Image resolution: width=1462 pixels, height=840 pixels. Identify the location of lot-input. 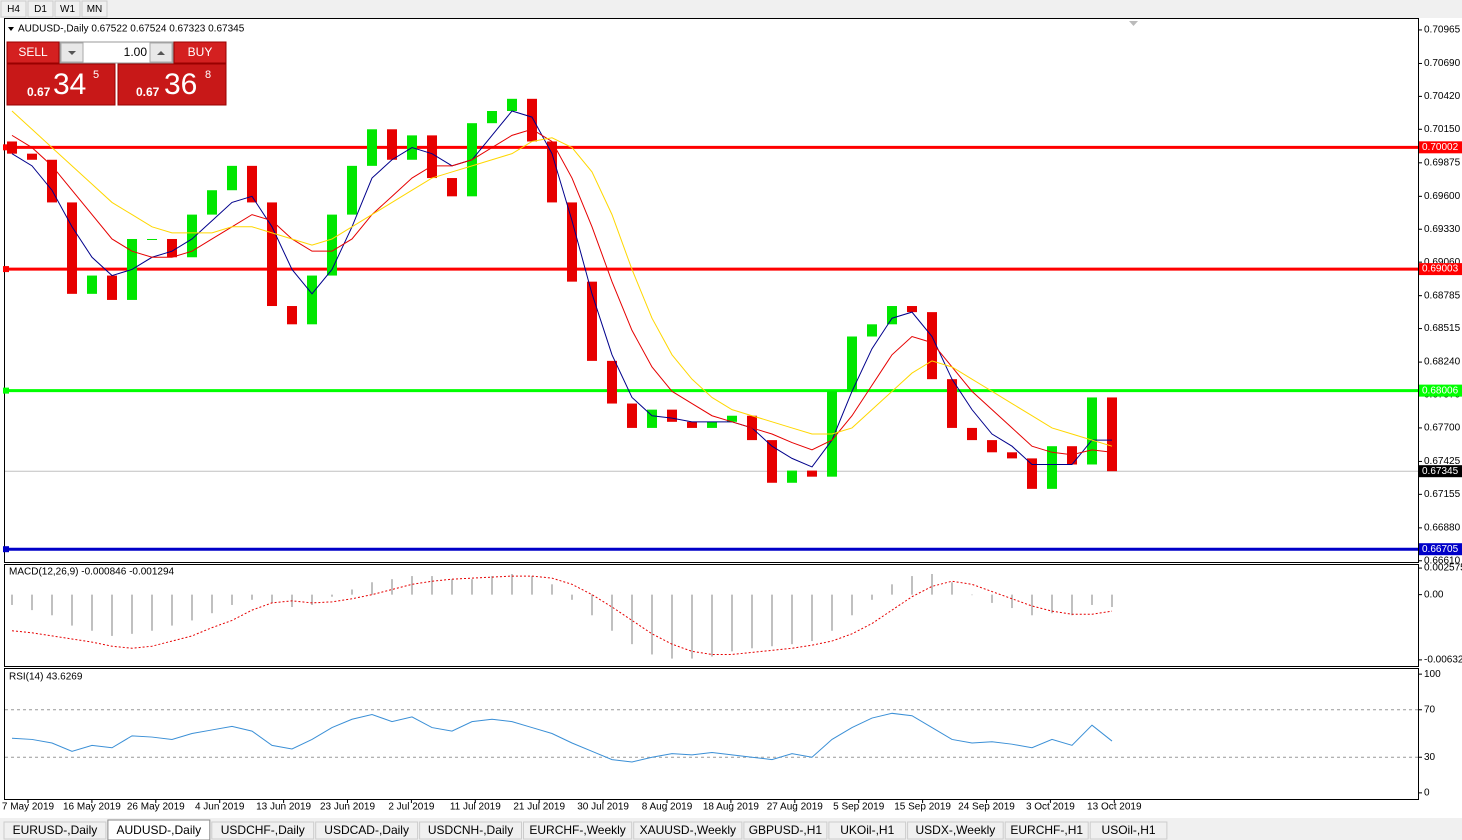
(116, 52).